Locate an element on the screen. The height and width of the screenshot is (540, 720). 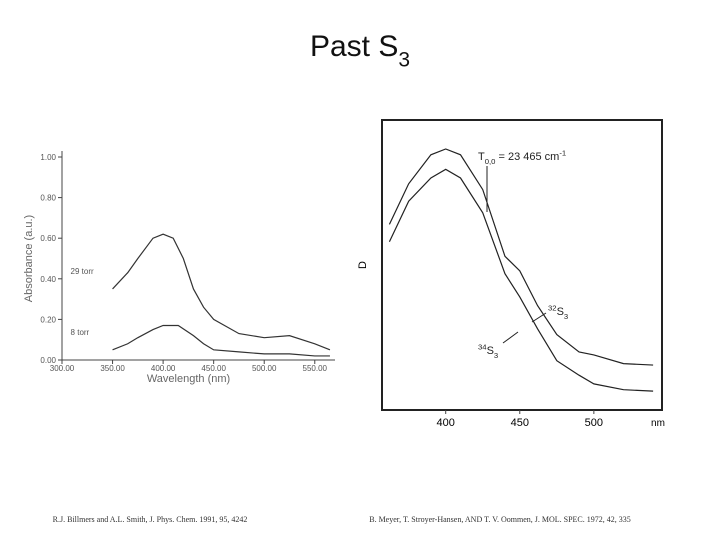
x-tick-label: 500.00 is located at coordinates (264, 368).